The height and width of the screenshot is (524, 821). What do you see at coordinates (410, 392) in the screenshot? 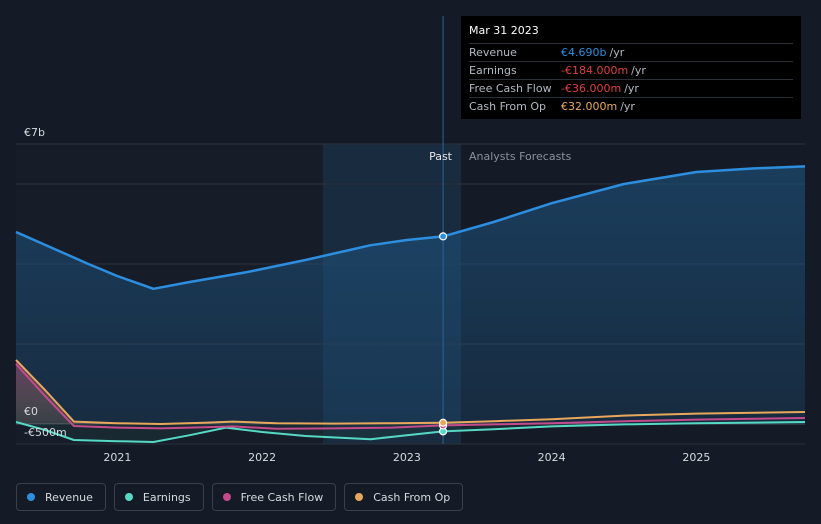
I see `cash-from-op-line` at bounding box center [410, 392].